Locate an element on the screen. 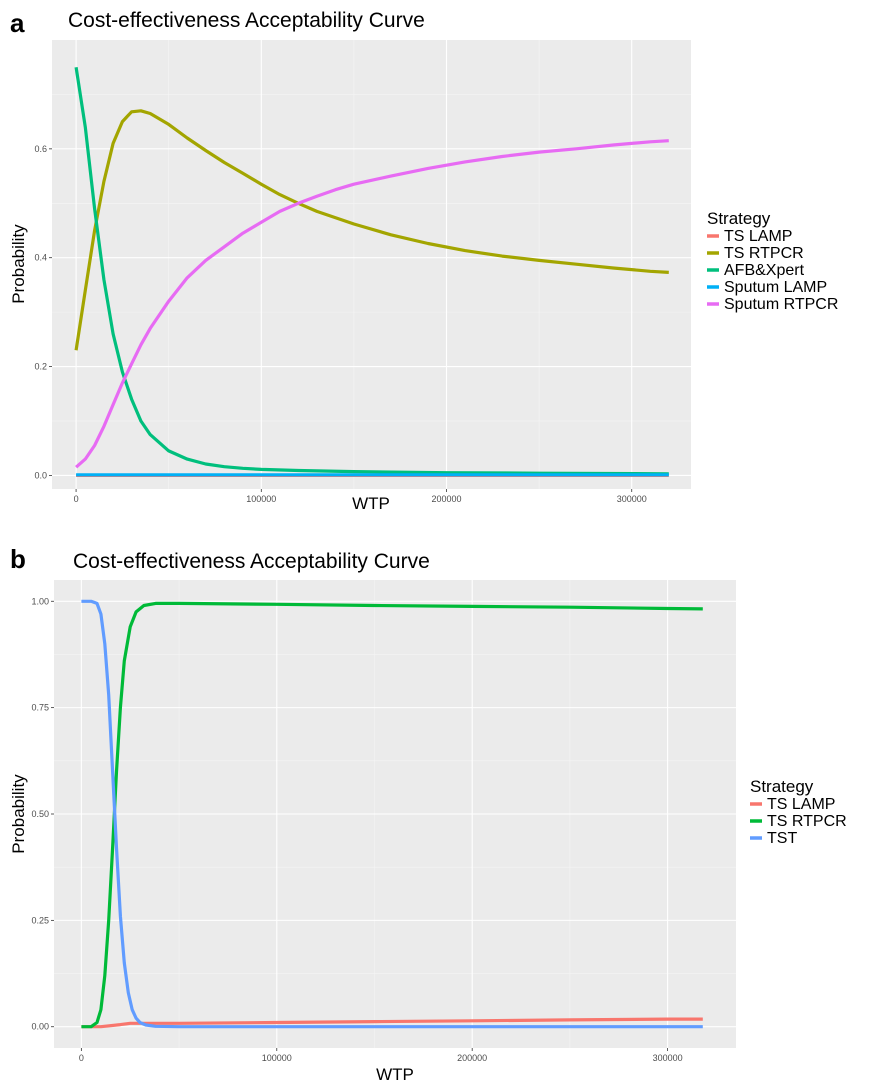 This screenshot has width=873, height=1085. y-tick-label: 1.00 is located at coordinates (40, 601).